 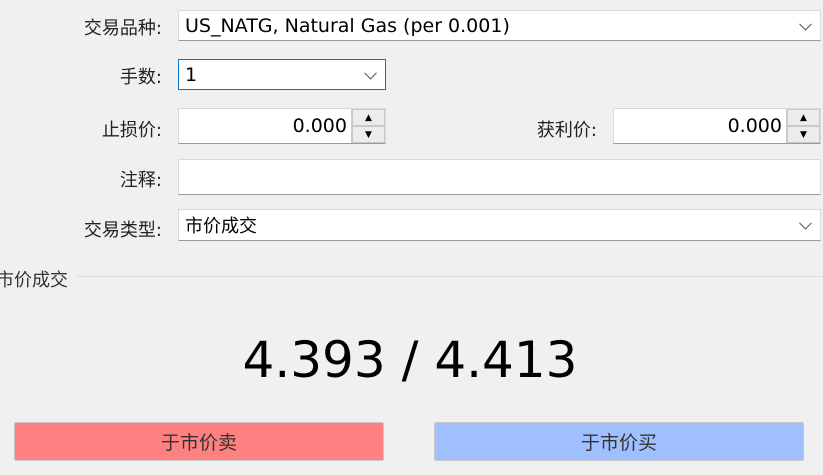 What do you see at coordinates (717, 126) in the screenshot?
I see `take-profit-input: 0.000 ▲ ▼` at bounding box center [717, 126].